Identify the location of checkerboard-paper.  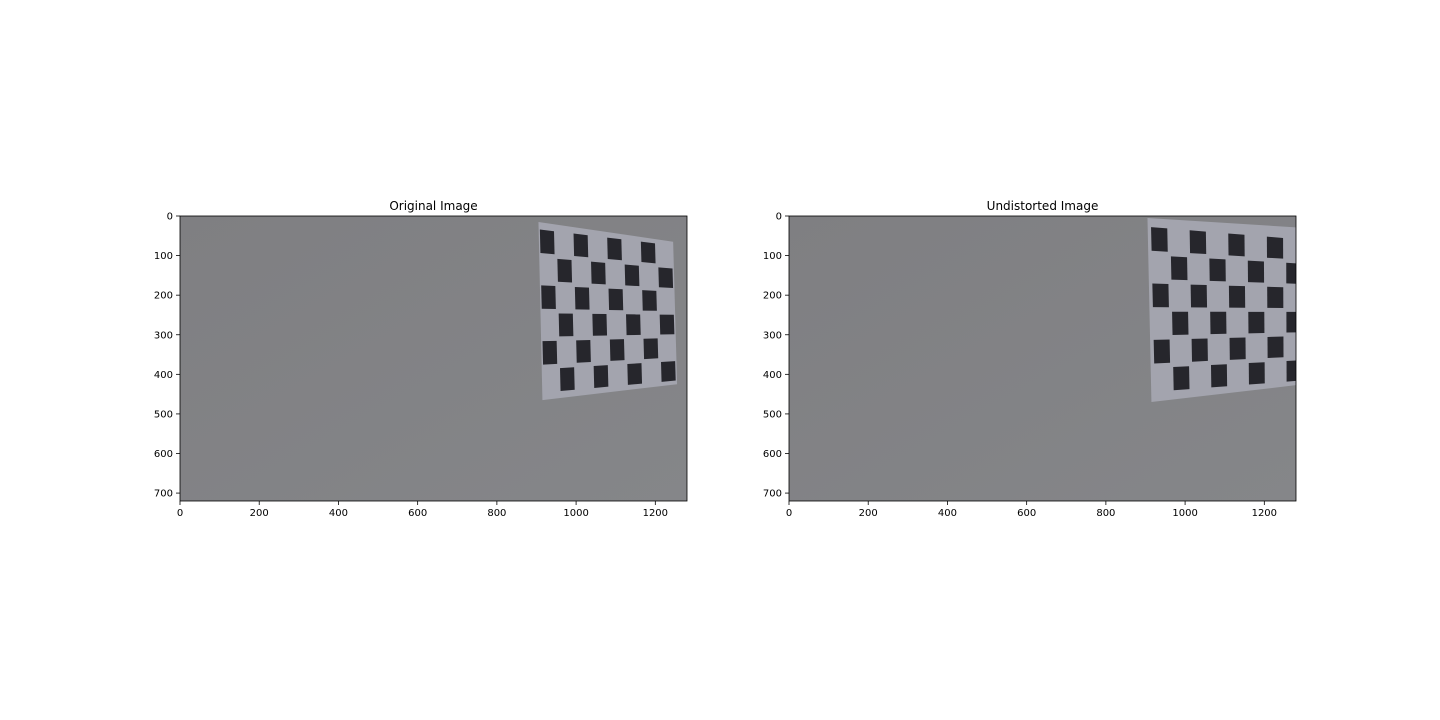
(608, 311).